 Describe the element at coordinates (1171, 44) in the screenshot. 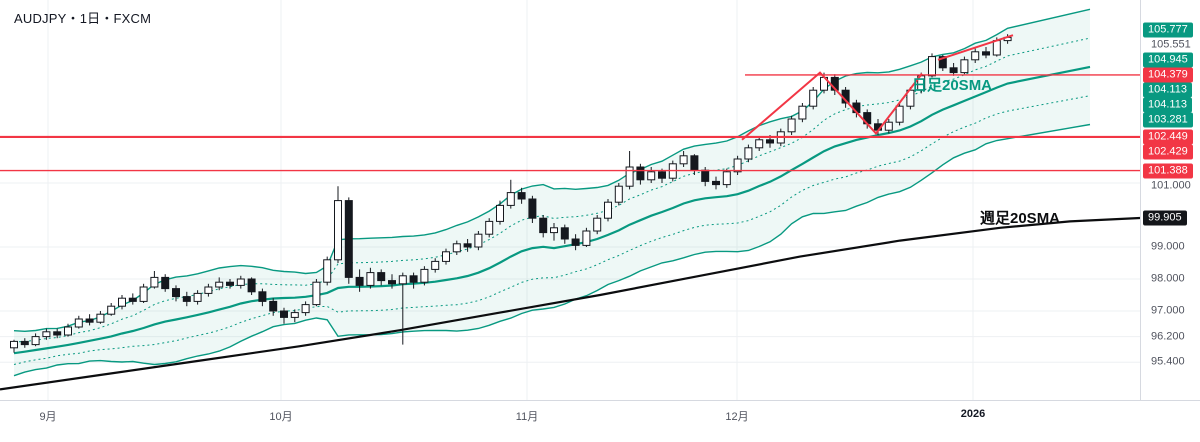

I see `price-label-105.551: 105.551` at that location.